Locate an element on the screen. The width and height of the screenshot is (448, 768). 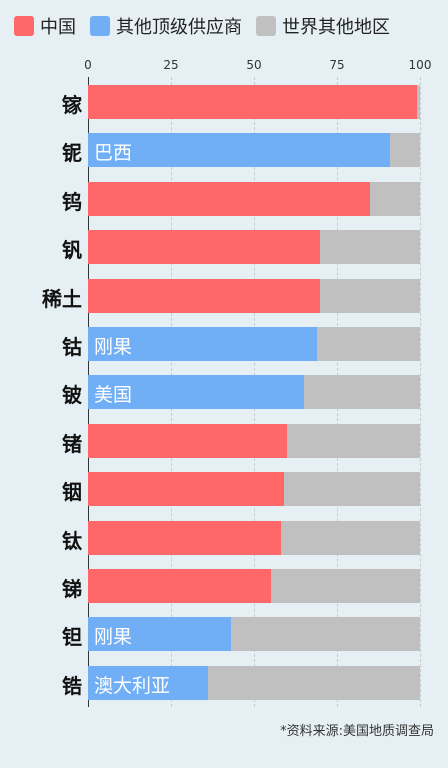
x-tick-label: 0 is located at coordinates (88, 65).